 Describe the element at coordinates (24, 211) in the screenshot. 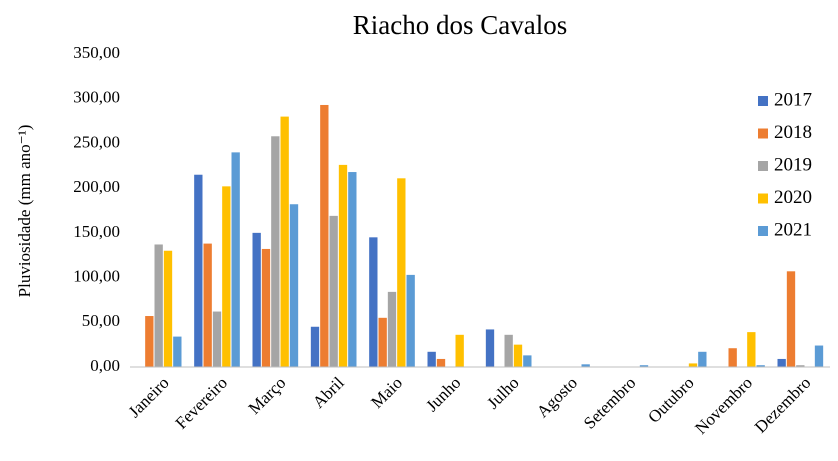

I see `y-axis-label: Pluviosidade (mm ano⁻¹)` at that location.